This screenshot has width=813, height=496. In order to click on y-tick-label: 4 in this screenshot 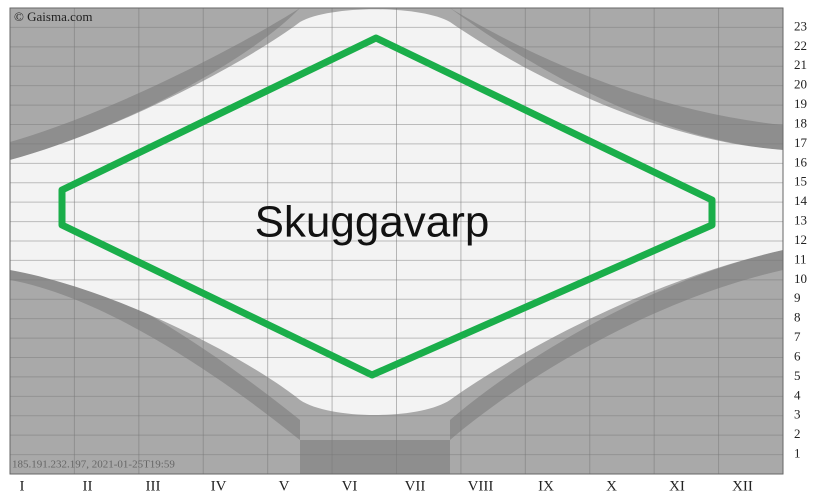, I will do `click(797, 394)`.